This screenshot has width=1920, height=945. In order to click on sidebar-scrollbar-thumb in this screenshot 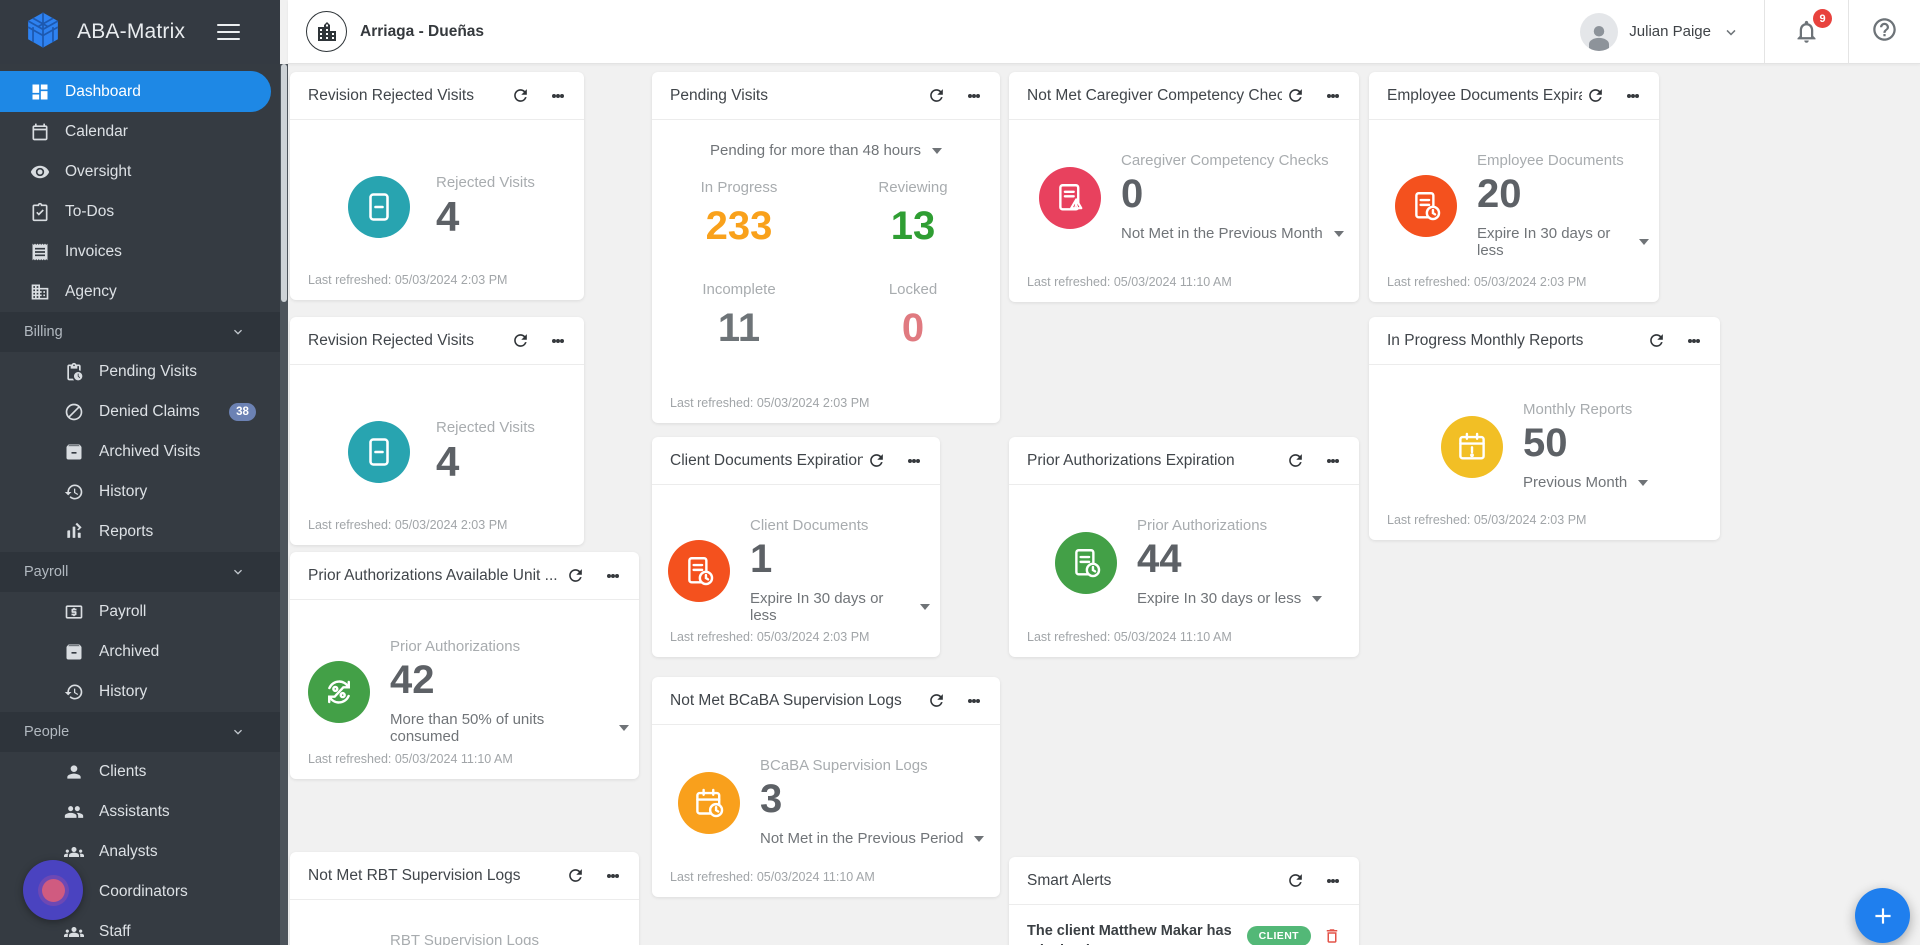, I will do `click(284, 183)`.